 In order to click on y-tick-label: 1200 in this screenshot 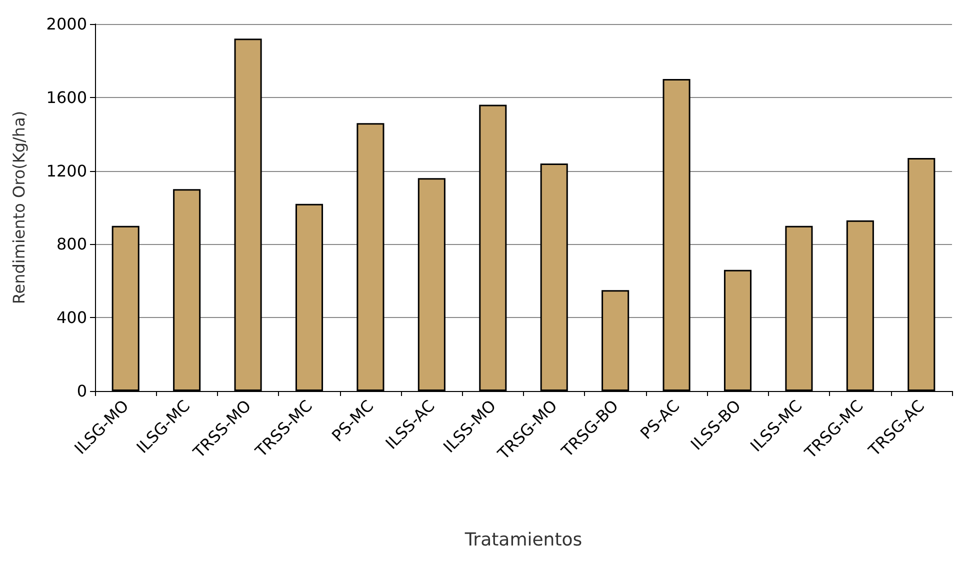, I will do `click(66, 170)`.